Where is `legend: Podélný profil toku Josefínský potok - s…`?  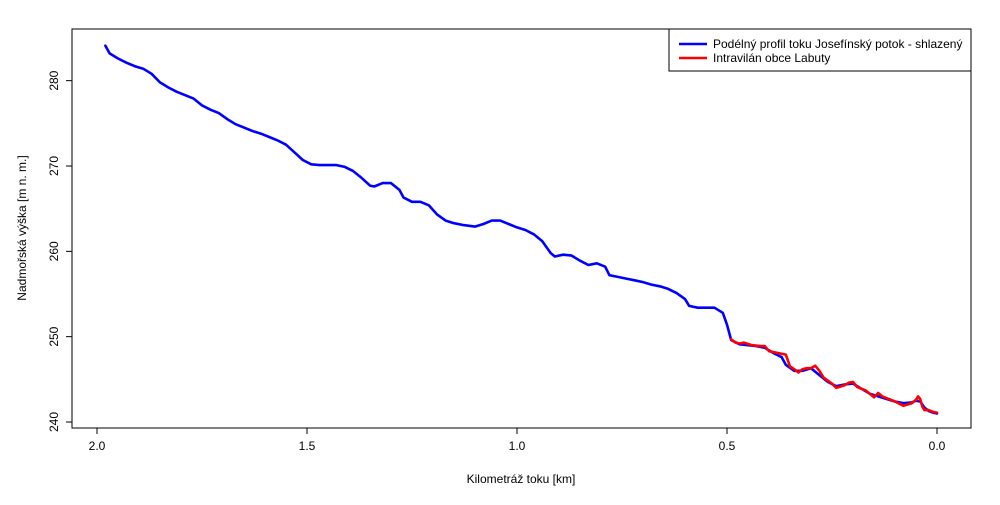 legend: Podélný profil toku Josefínský potok - s… is located at coordinates (820, 50).